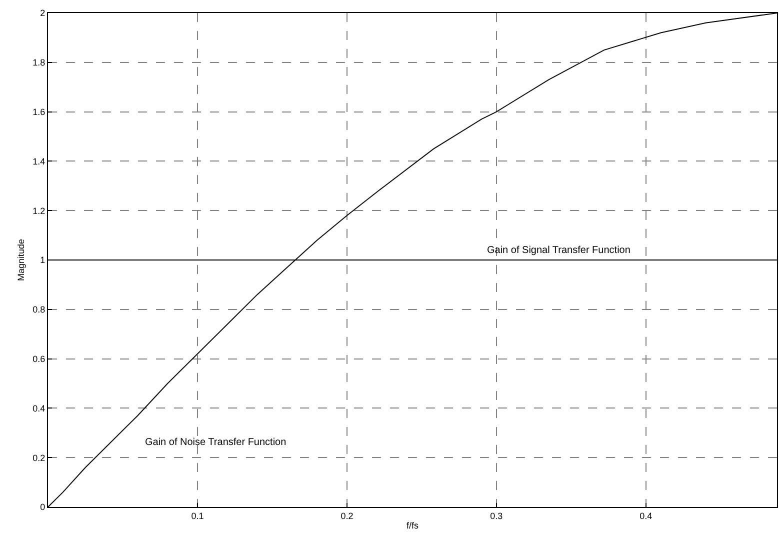  I want to click on y-tick-label: 1.4, so click(39, 161).